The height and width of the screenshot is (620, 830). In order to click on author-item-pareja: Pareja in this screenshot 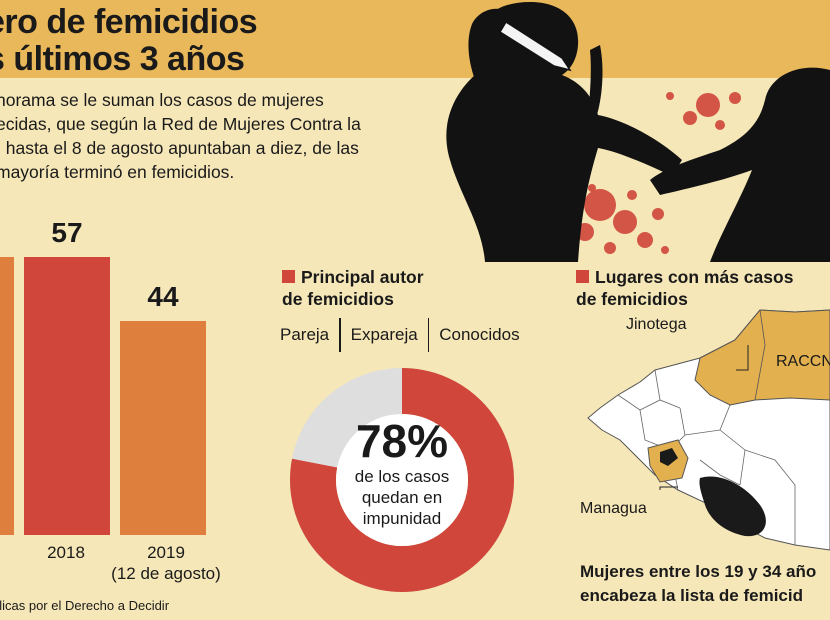, I will do `click(305, 334)`.